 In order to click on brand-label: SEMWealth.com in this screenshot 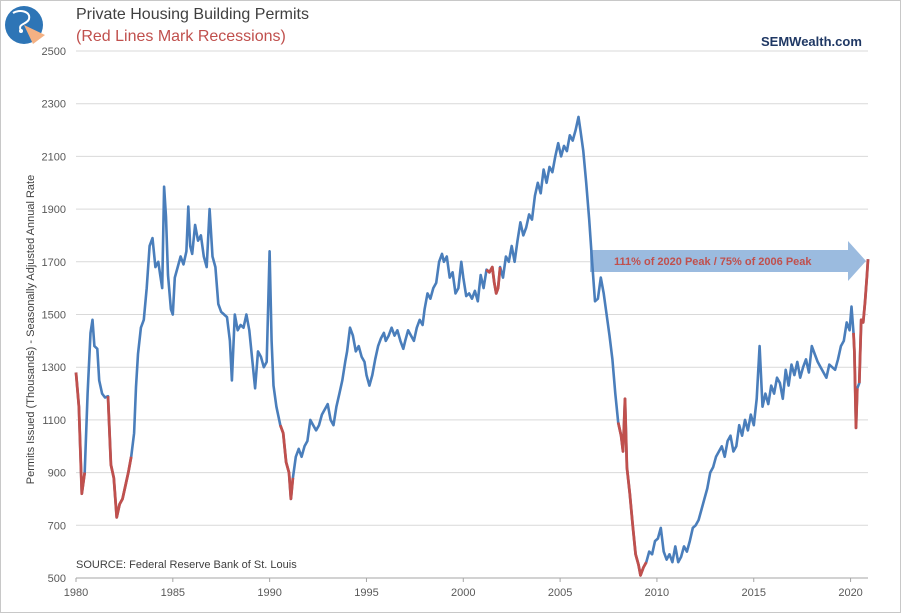, I will do `click(811, 41)`.